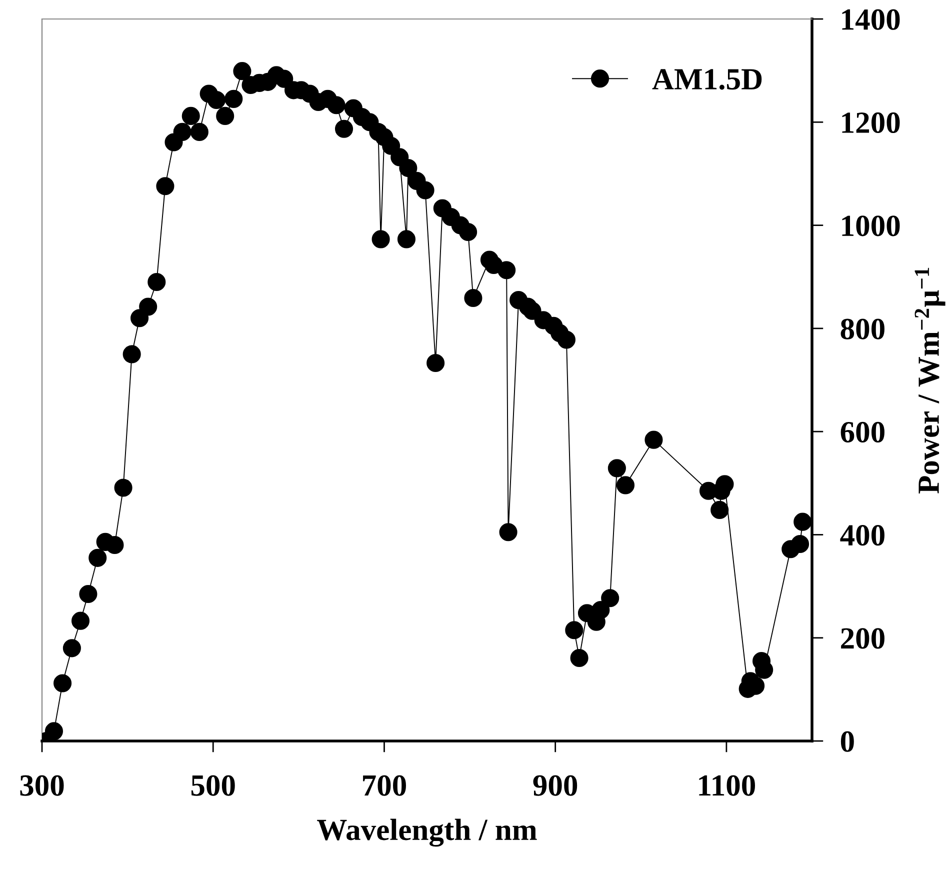 The width and height of the screenshot is (946, 871). I want to click on y-tick-label: 0, so click(847, 741).